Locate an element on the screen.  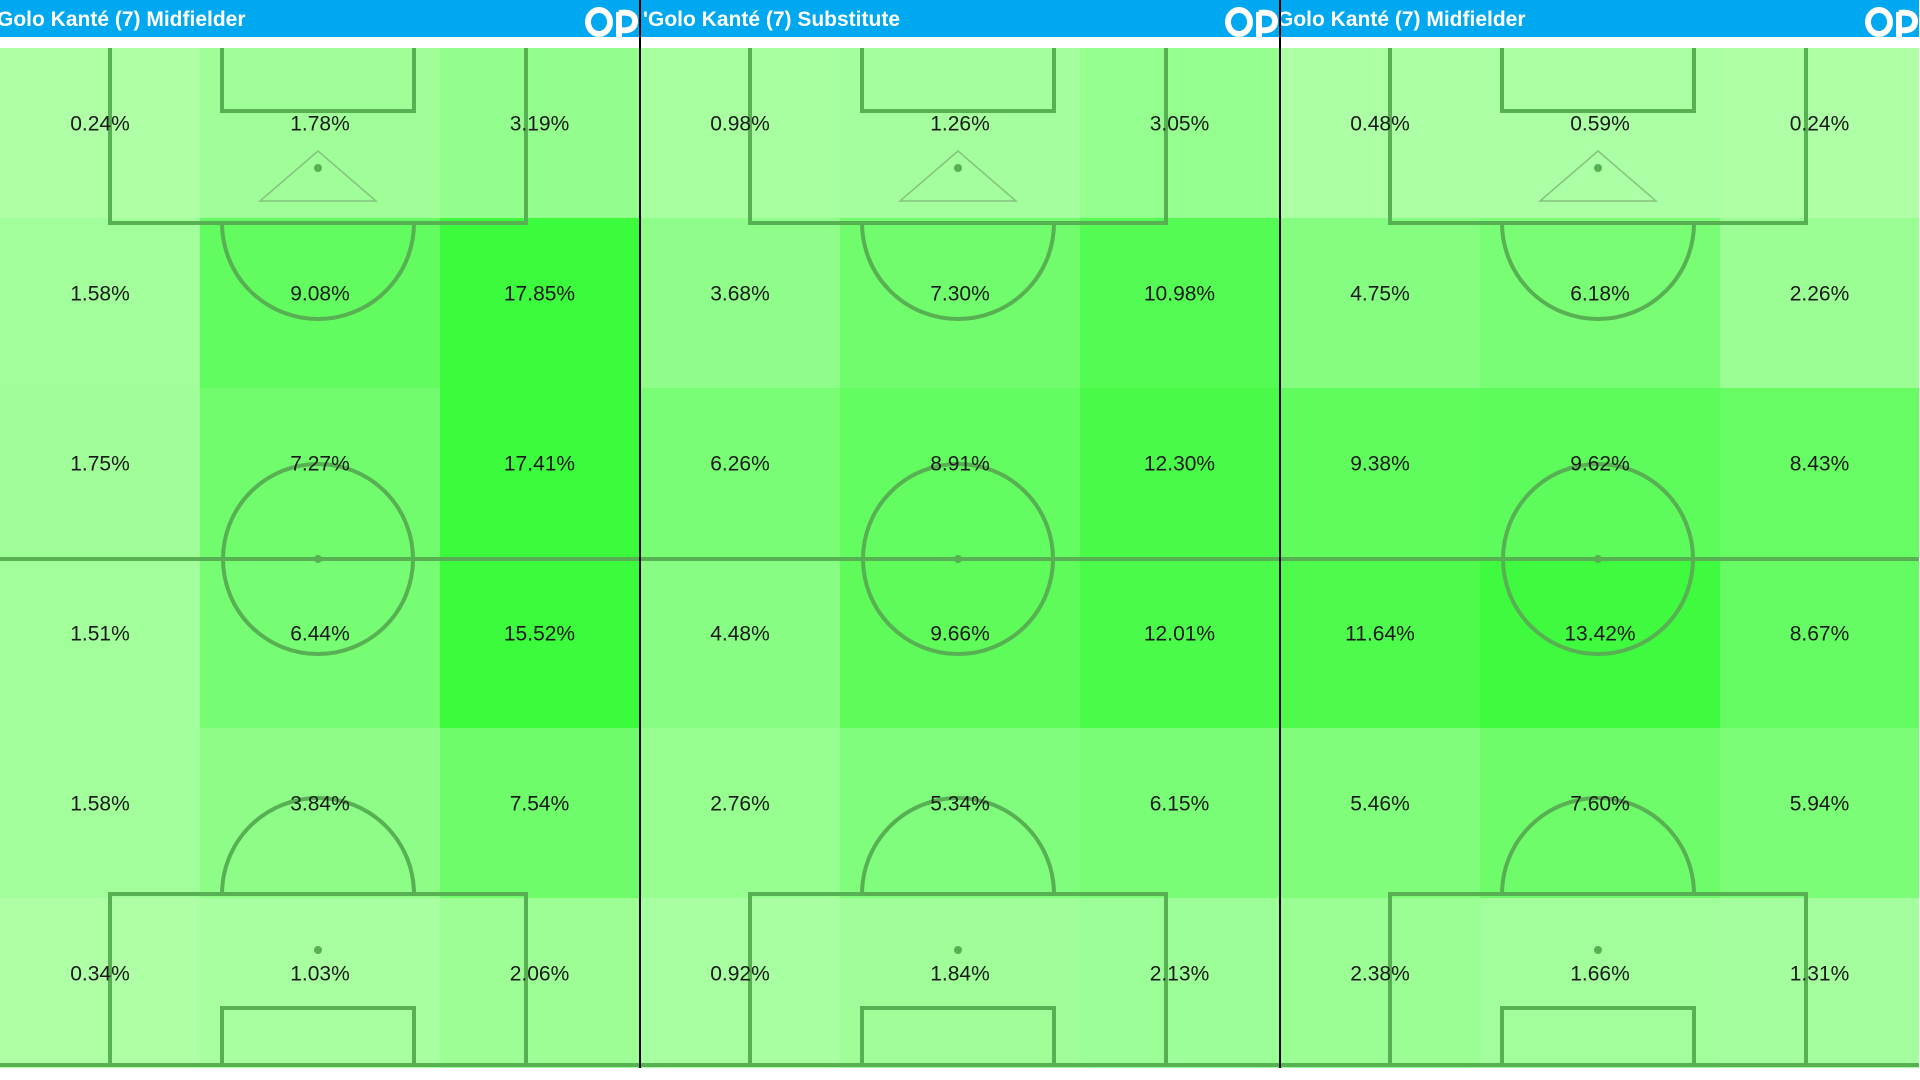
center-circle is located at coordinates (1598, 559).